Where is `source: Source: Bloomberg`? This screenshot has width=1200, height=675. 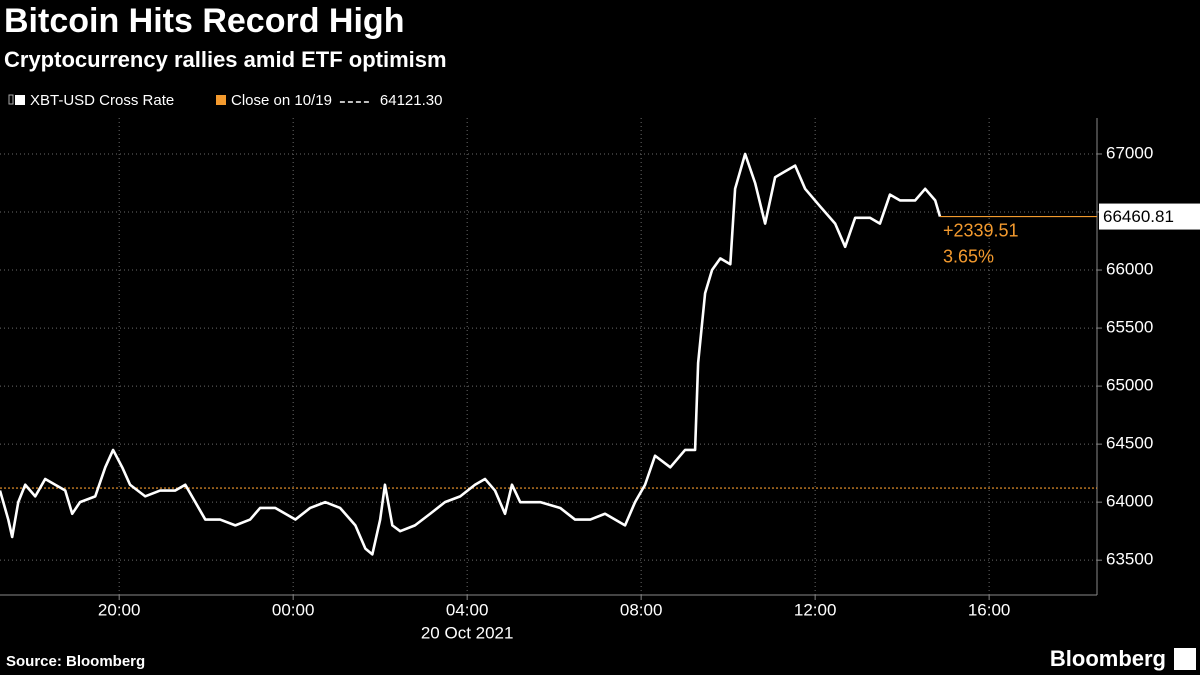
source: Source: Bloomberg is located at coordinates (75, 661).